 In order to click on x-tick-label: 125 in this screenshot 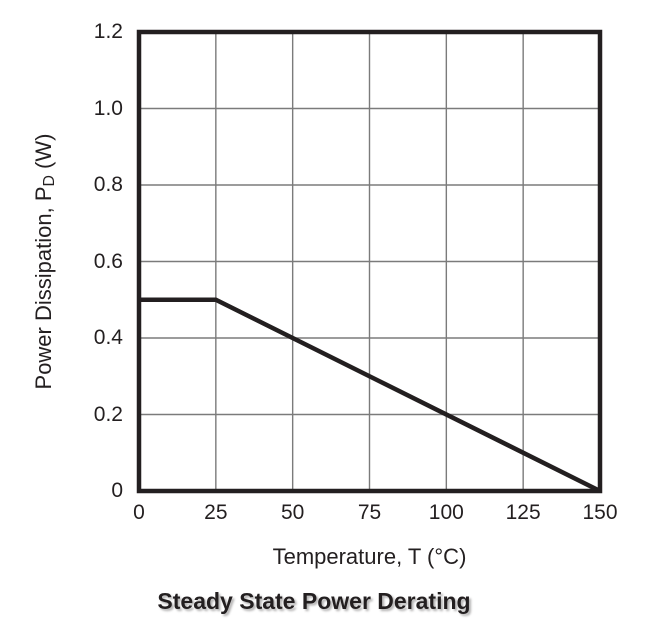, I will do `click(523, 512)`.